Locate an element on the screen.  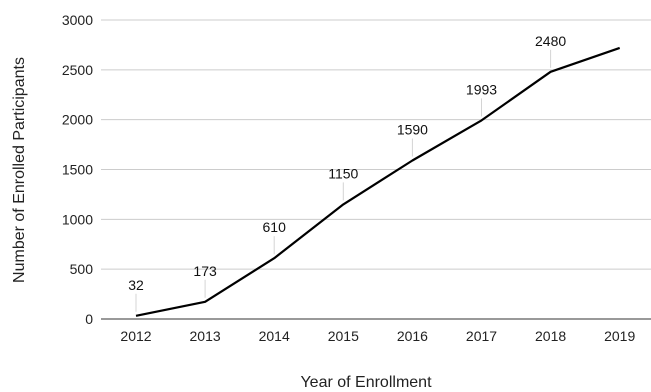
y-tick-label: 1500 is located at coordinates (77, 170).